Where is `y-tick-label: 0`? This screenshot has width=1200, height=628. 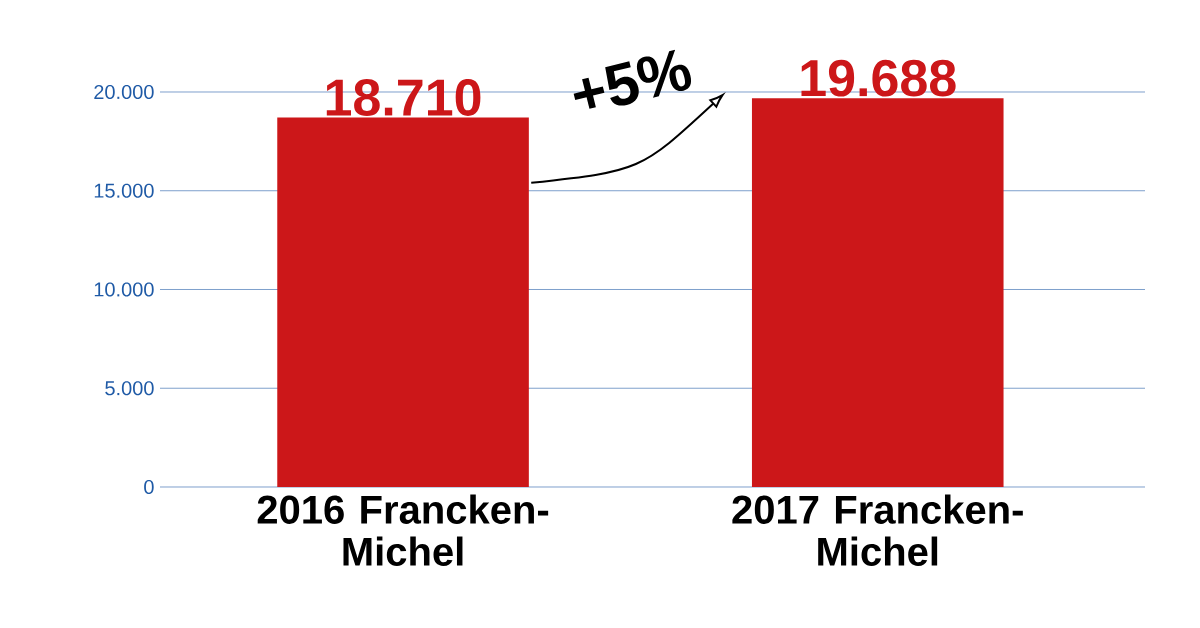
y-tick-label: 0 is located at coordinates (149, 487).